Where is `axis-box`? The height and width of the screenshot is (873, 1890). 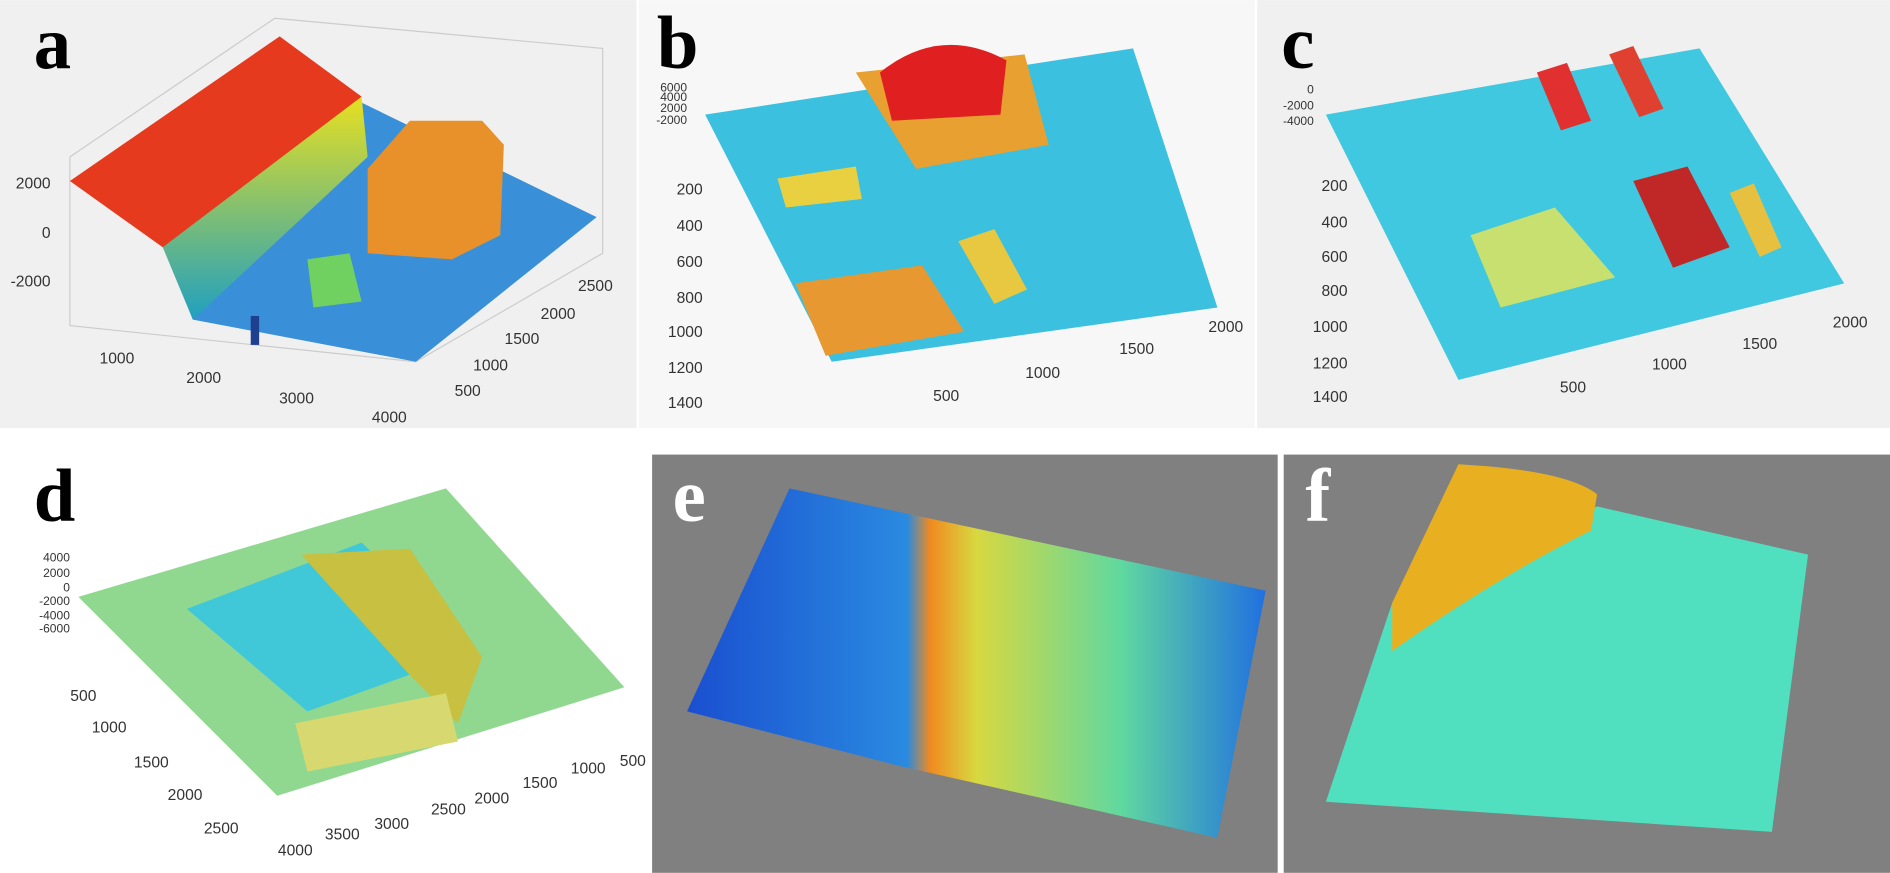
axis-box is located at coordinates (336, 190).